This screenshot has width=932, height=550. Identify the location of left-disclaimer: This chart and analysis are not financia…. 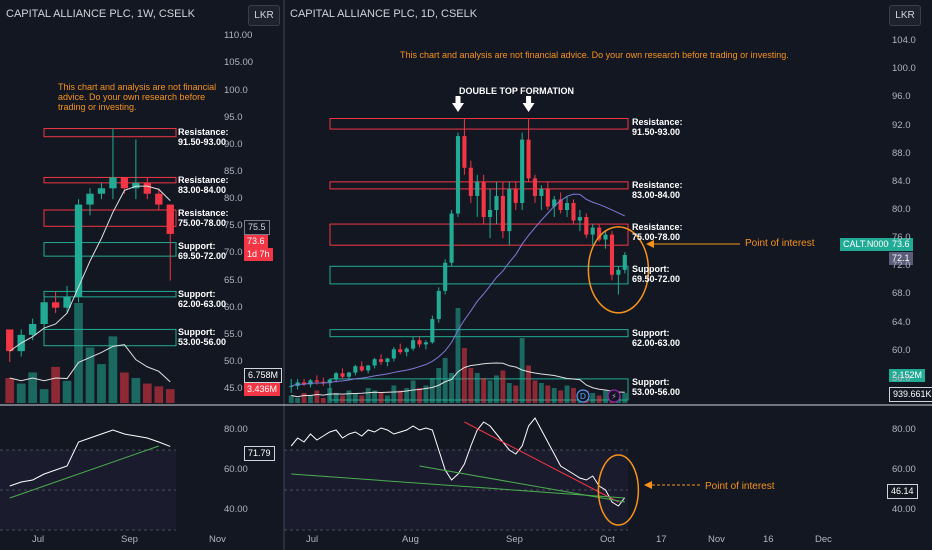
(148, 97).